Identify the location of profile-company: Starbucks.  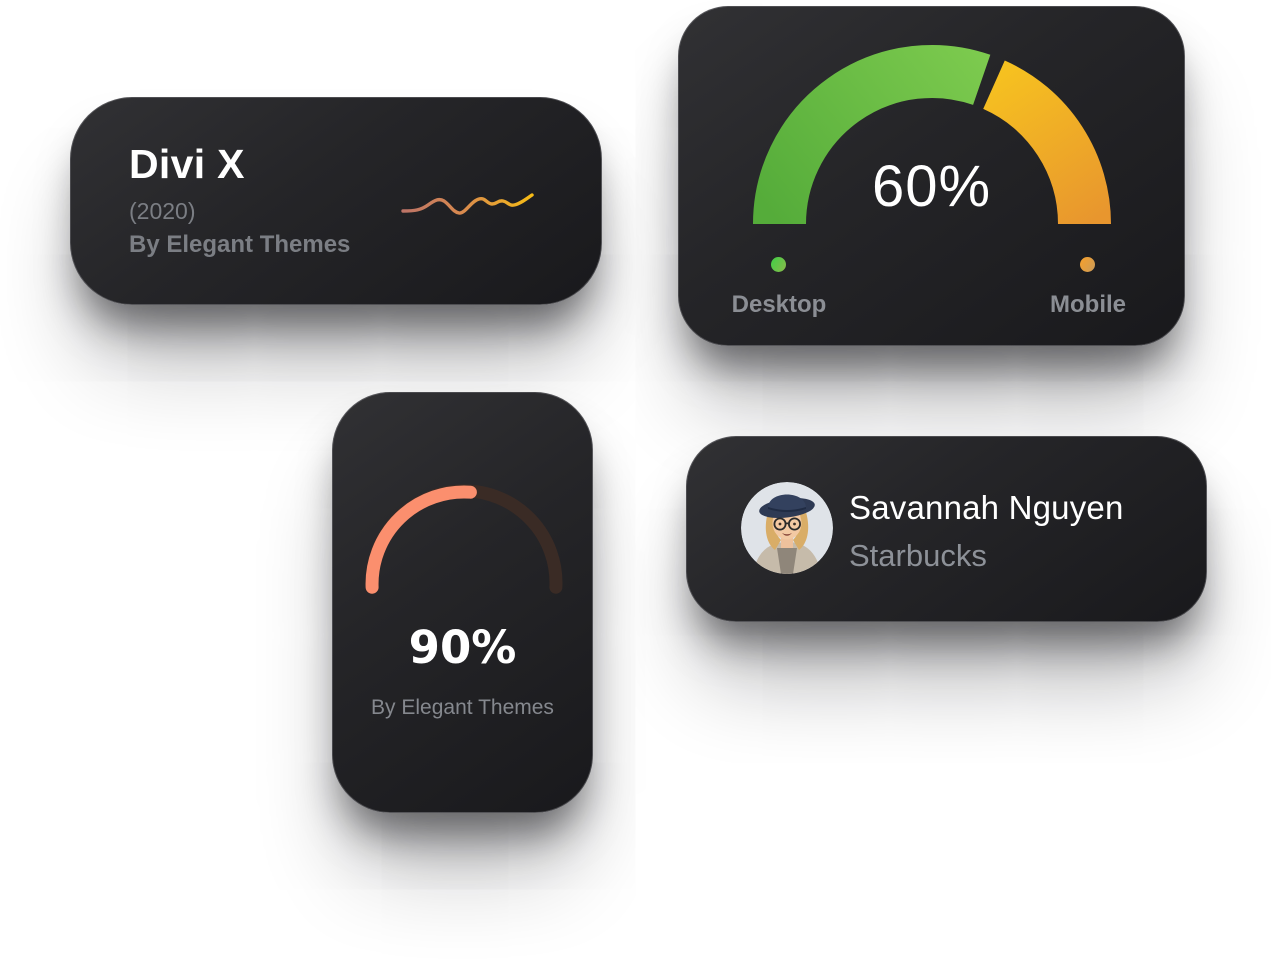
(918, 555).